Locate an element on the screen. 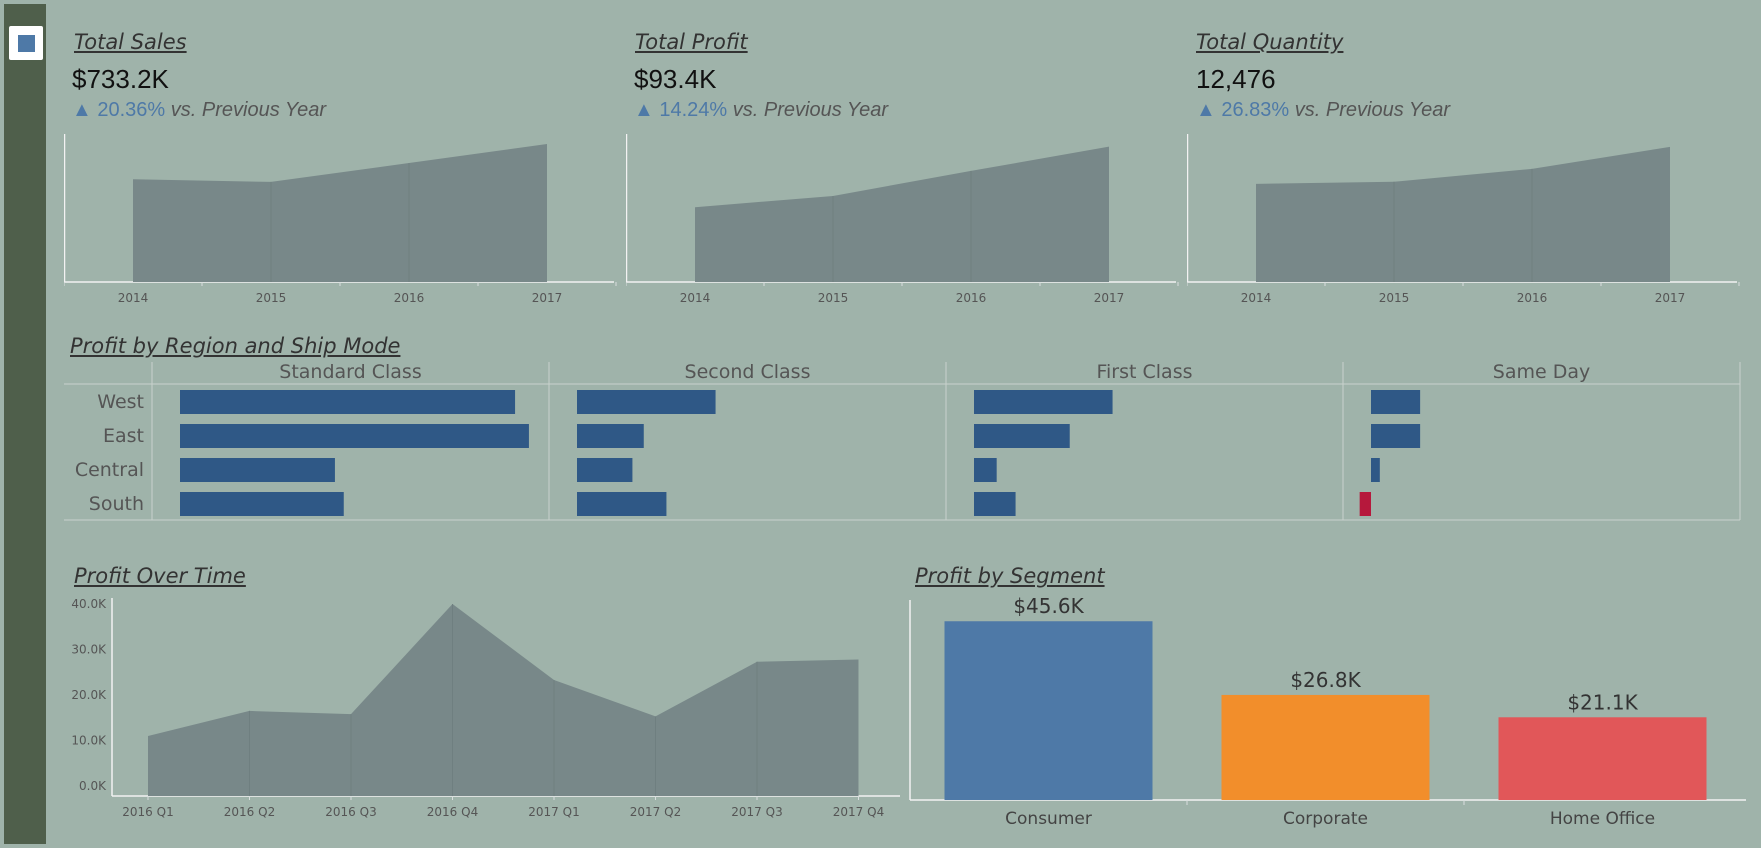 This screenshot has width=1761, height=848. x-tick-label: 2016 Q4 is located at coordinates (452, 812).